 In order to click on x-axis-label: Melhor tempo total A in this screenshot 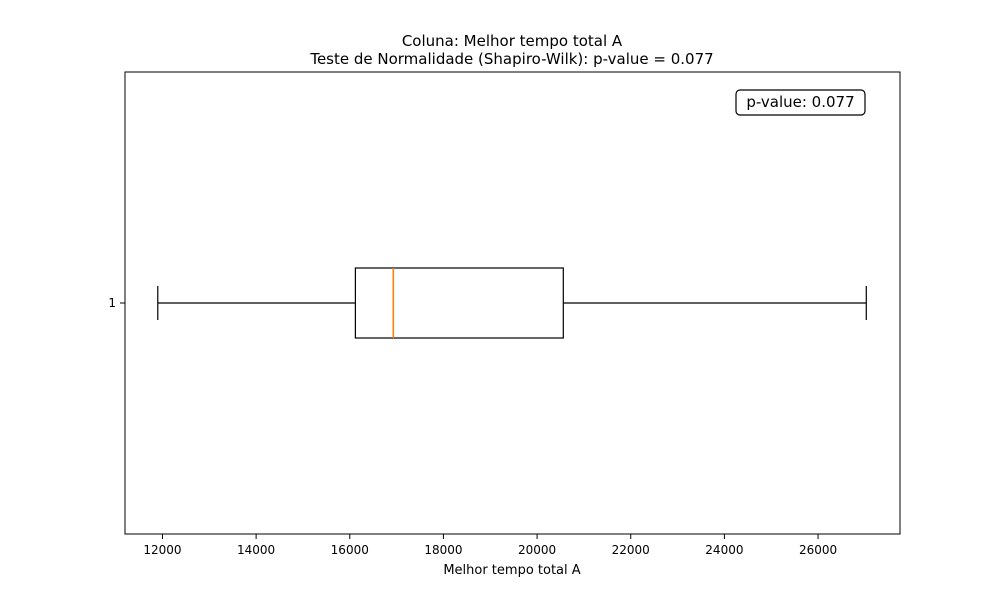, I will do `click(511, 570)`.